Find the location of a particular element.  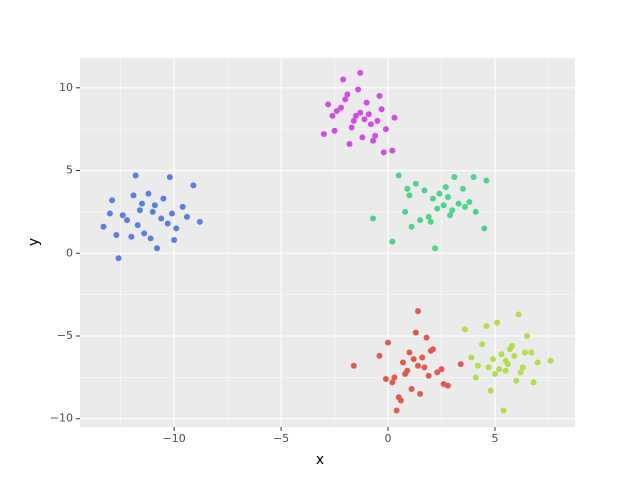

x-tick-label: 5 is located at coordinates (494, 438).